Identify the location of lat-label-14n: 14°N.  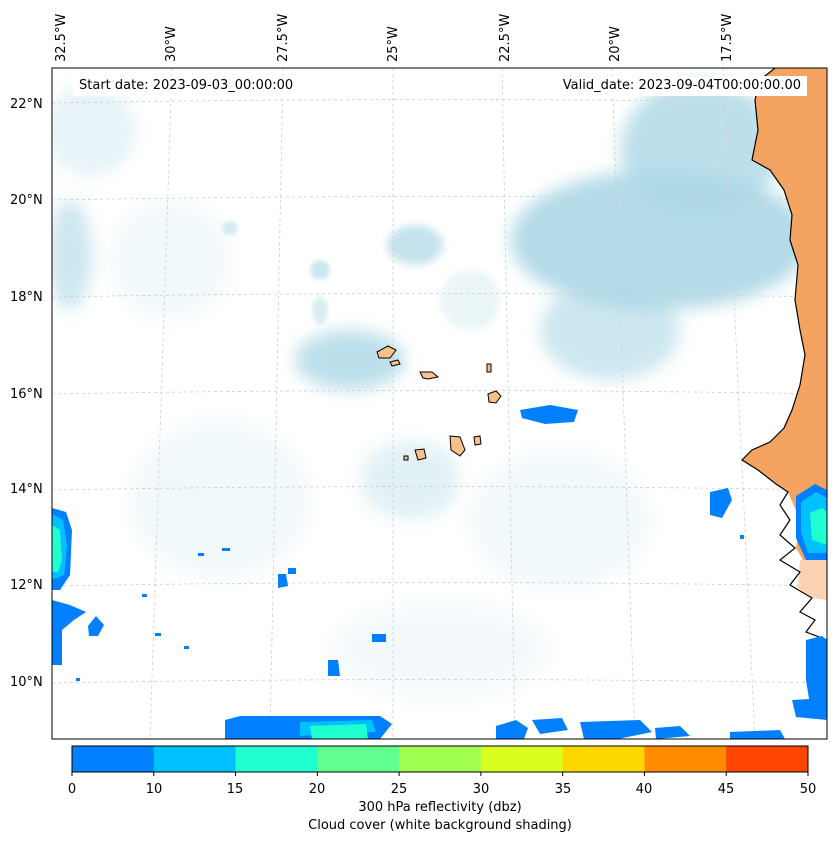
(26, 489).